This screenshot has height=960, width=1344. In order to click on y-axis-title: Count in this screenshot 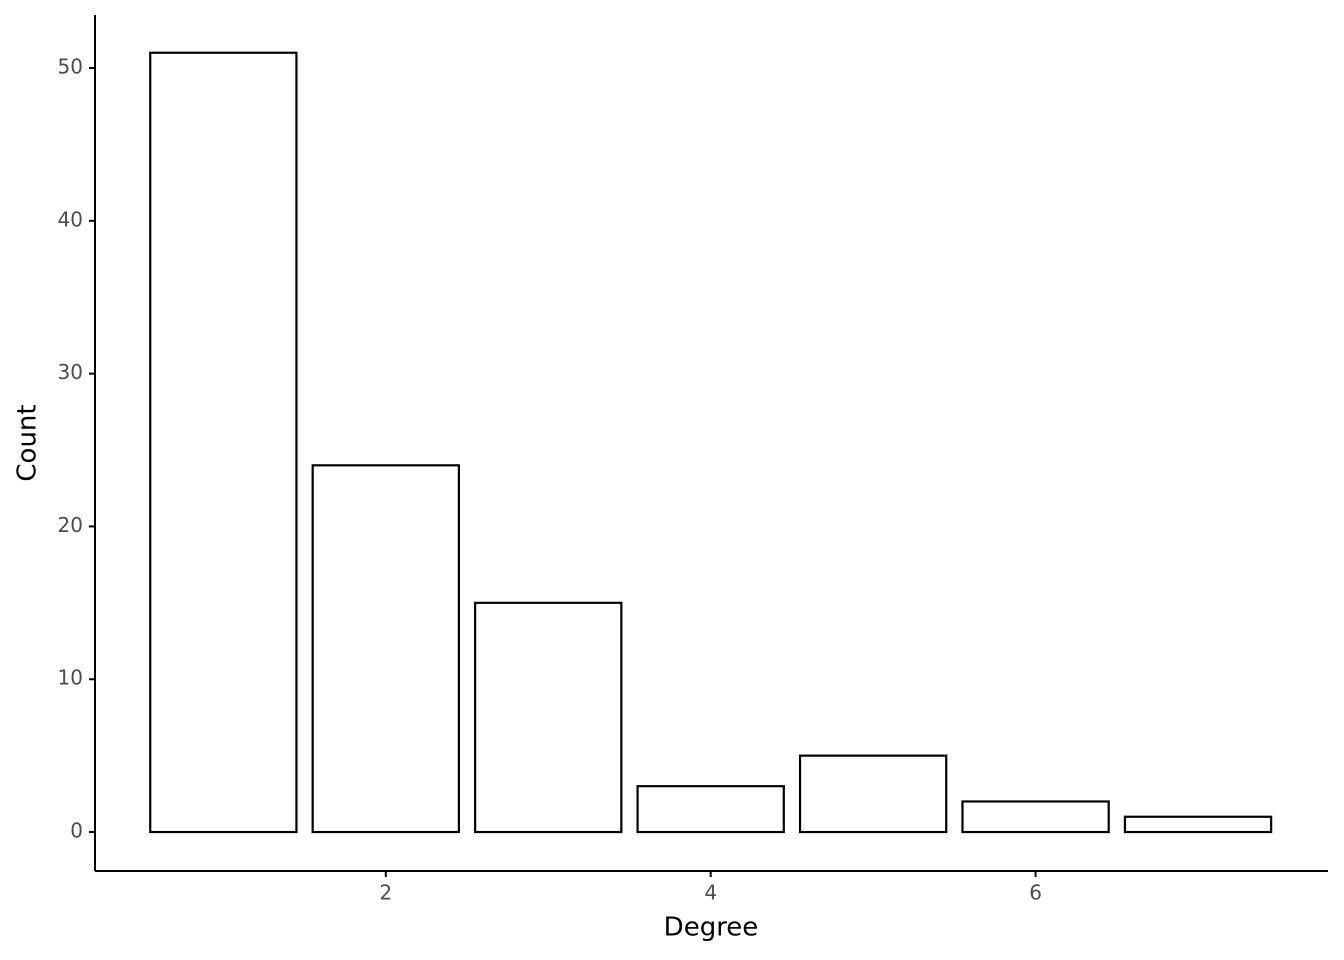, I will do `click(28, 442)`.